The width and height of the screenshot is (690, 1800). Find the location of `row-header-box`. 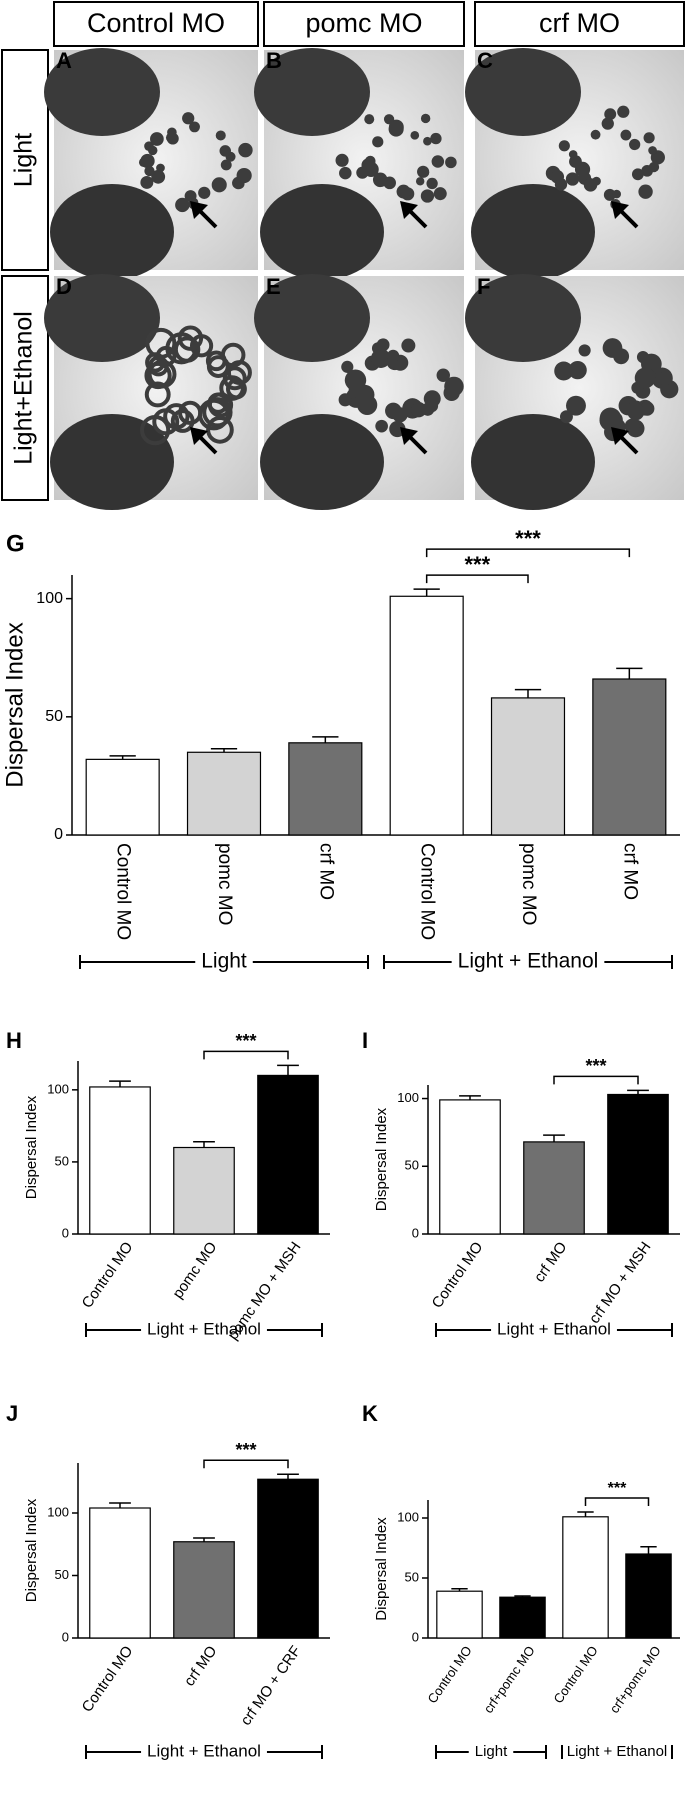

row-header-box is located at coordinates (25, 388).